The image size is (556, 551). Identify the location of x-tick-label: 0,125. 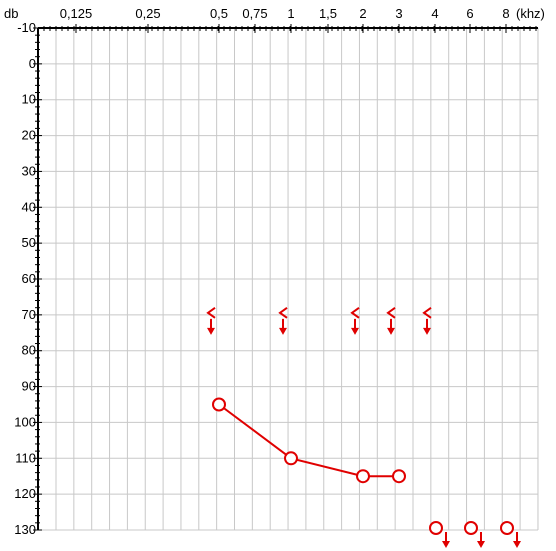
(76, 13).